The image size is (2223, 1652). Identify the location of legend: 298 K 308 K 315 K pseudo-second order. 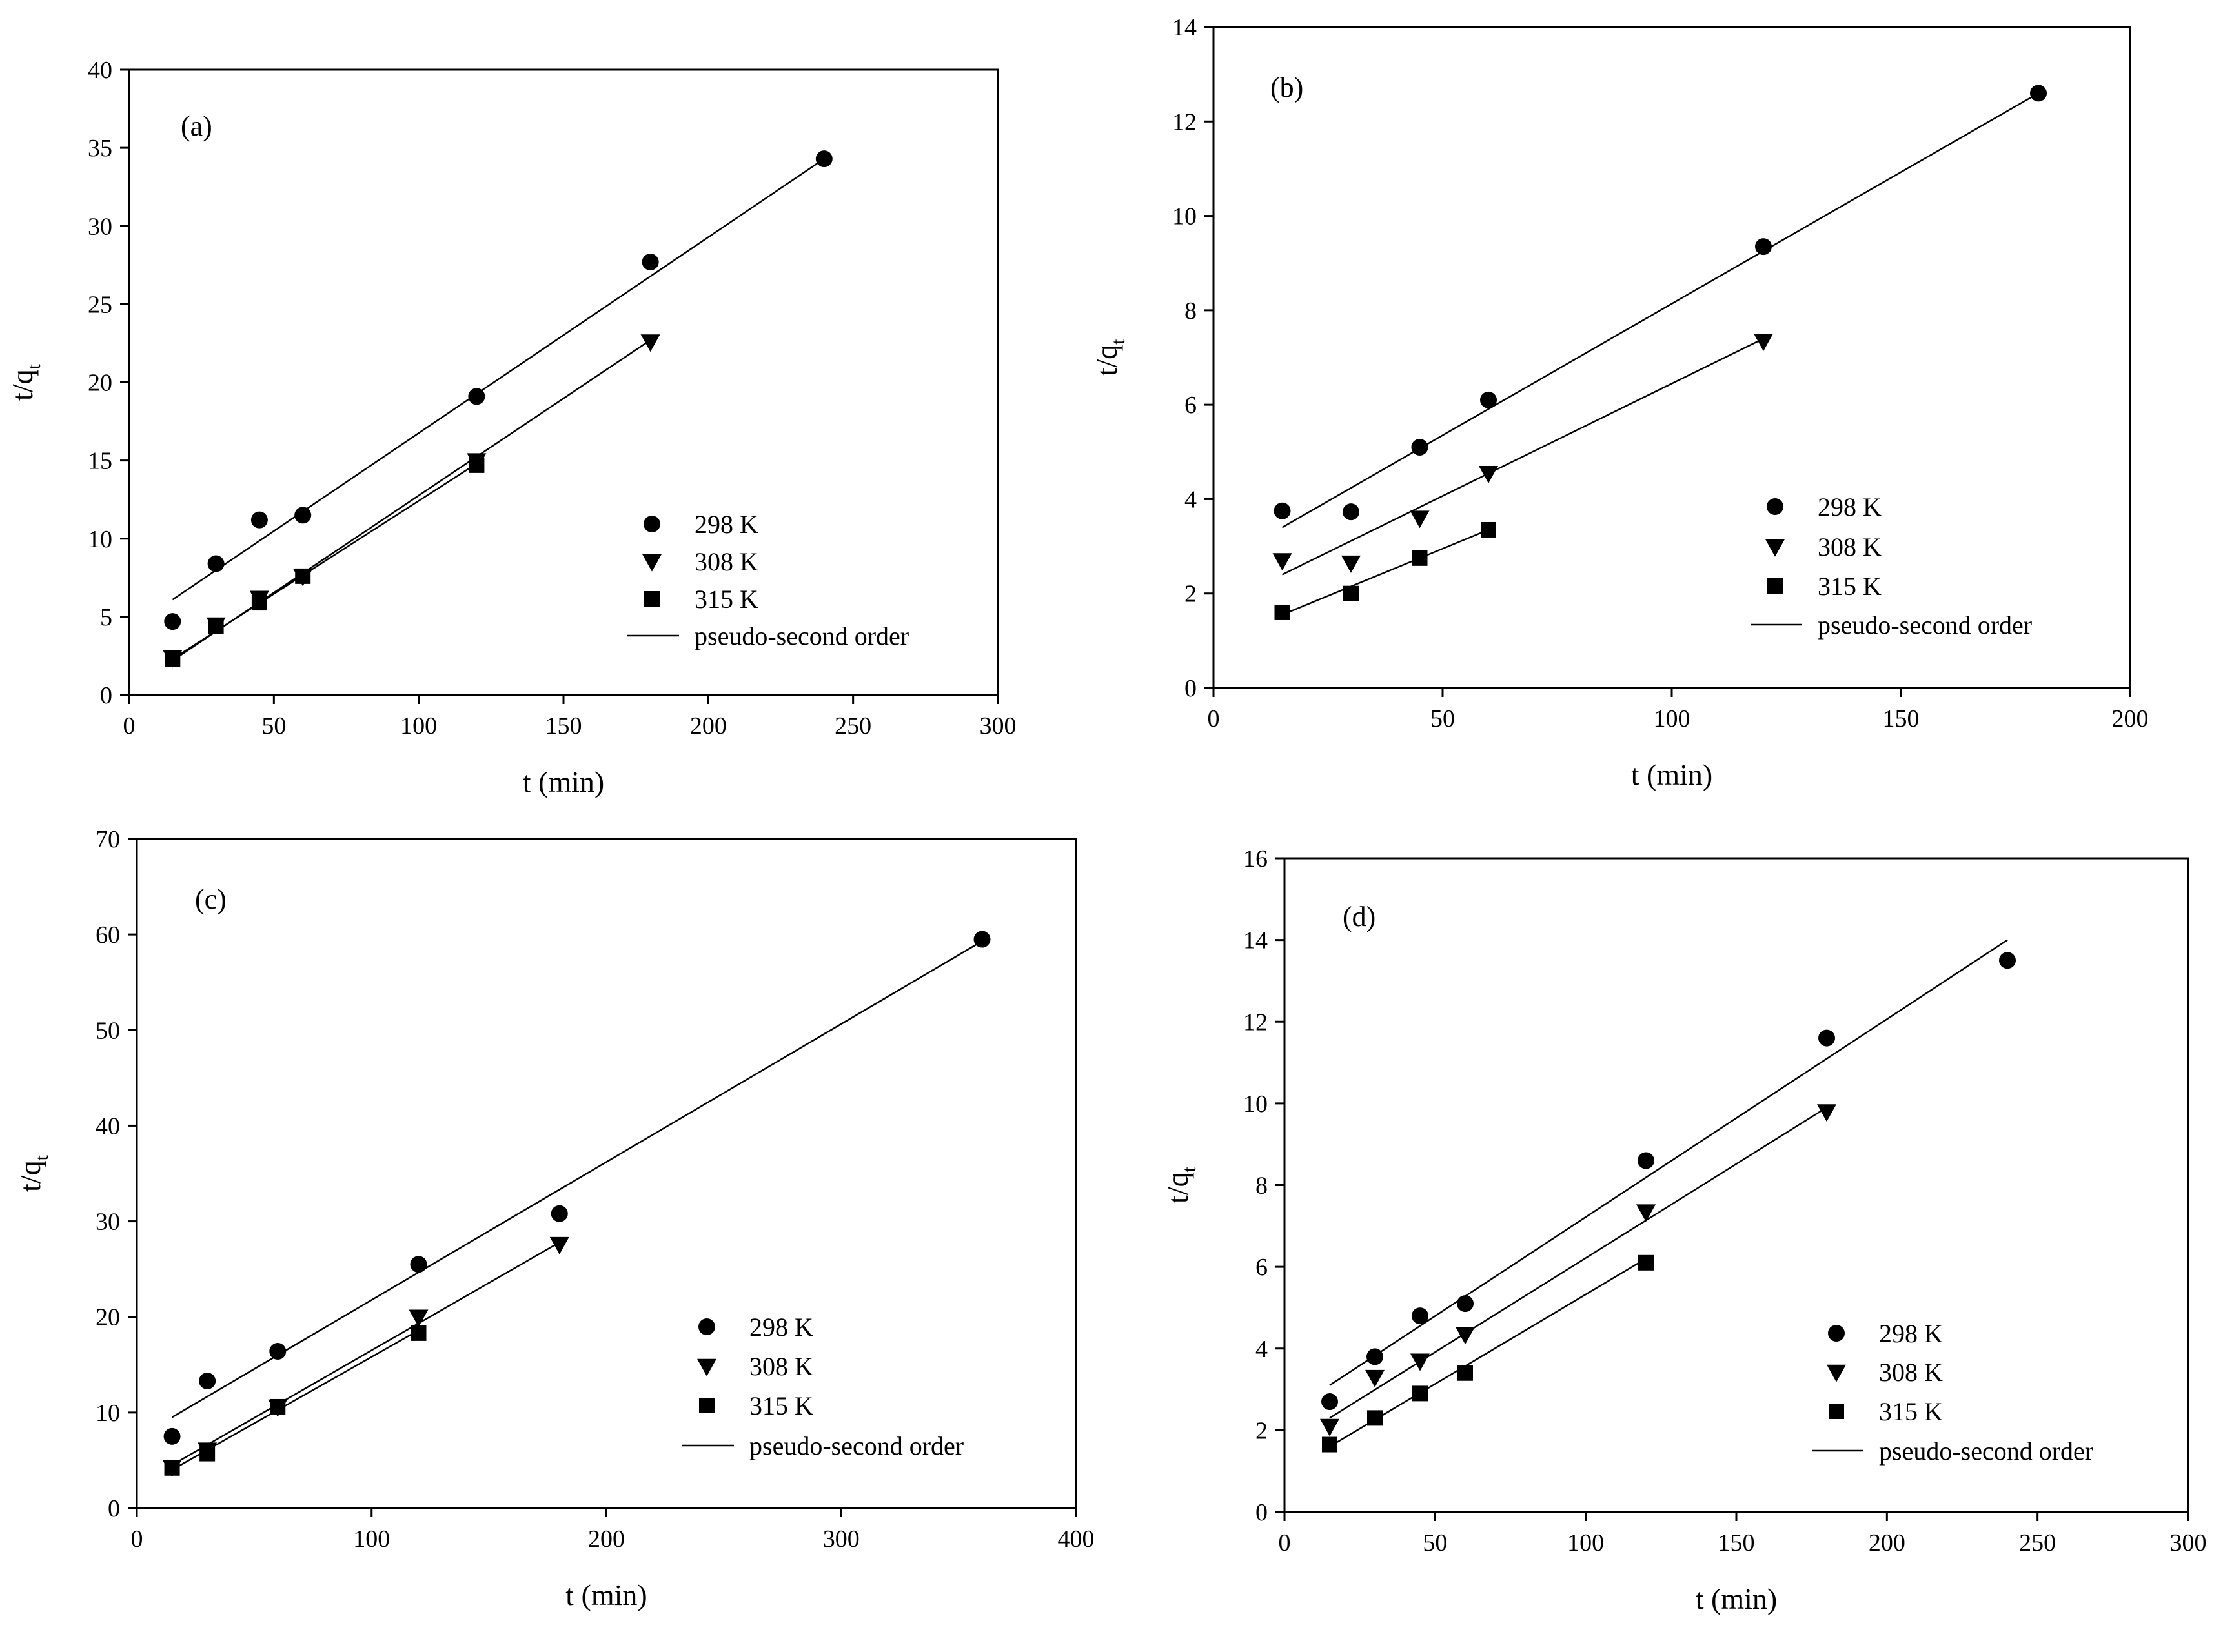
(1952, 1392).